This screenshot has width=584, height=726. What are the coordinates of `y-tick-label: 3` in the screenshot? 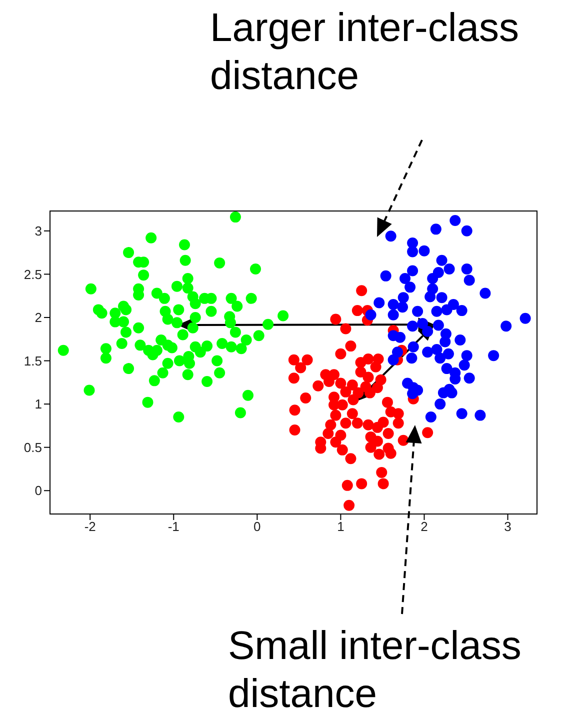 It's located at (38, 231).